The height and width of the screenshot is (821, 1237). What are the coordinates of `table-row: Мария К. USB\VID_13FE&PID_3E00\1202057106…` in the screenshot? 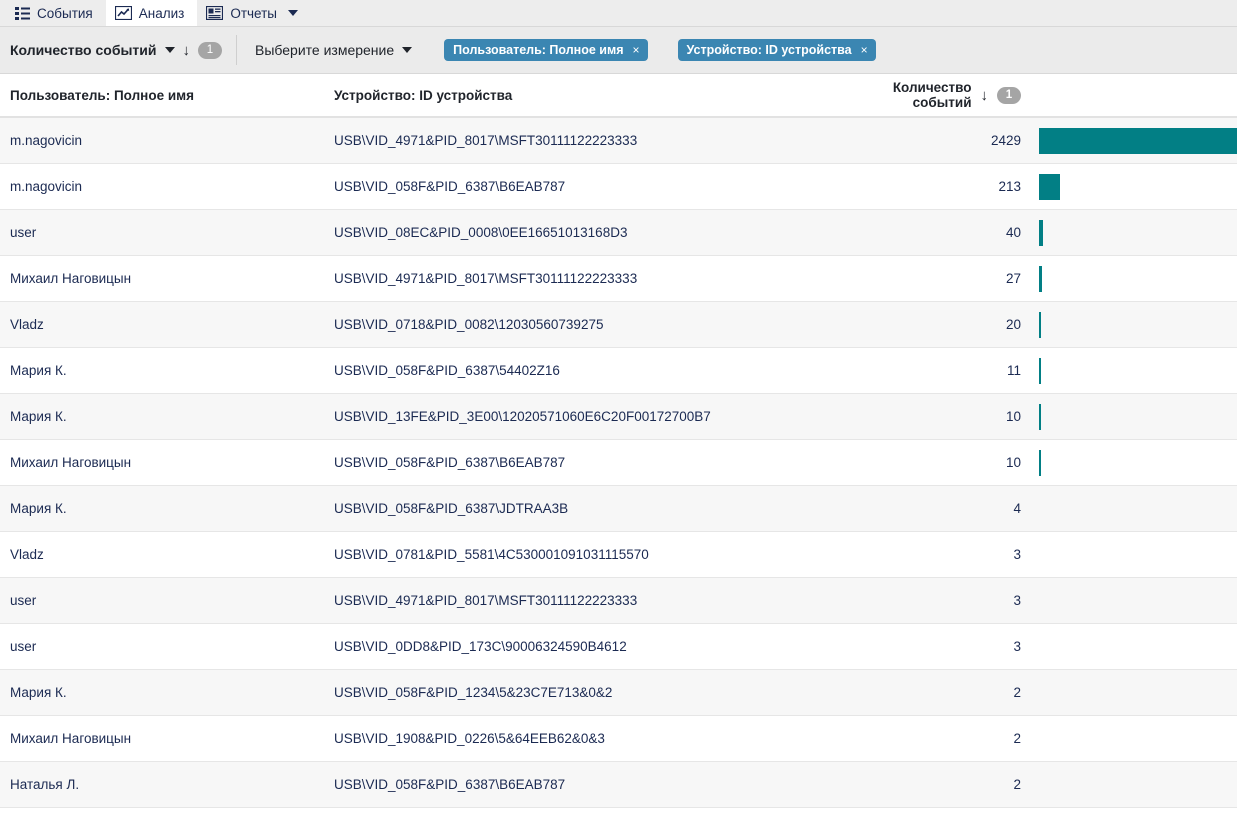 It's located at (618, 417).